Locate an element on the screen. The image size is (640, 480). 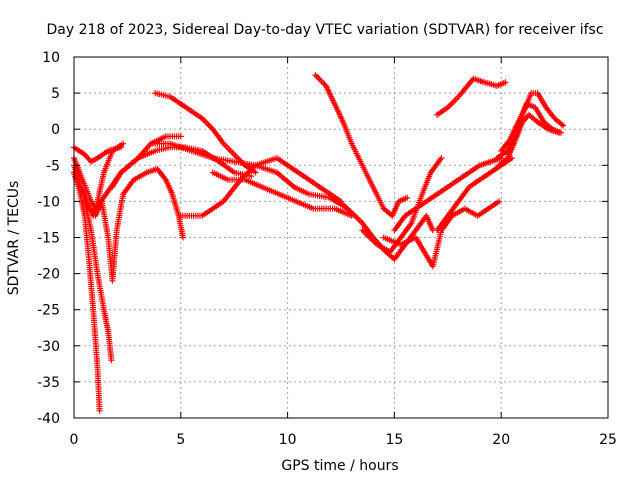
x-tick-label: 25 is located at coordinates (608, 440).